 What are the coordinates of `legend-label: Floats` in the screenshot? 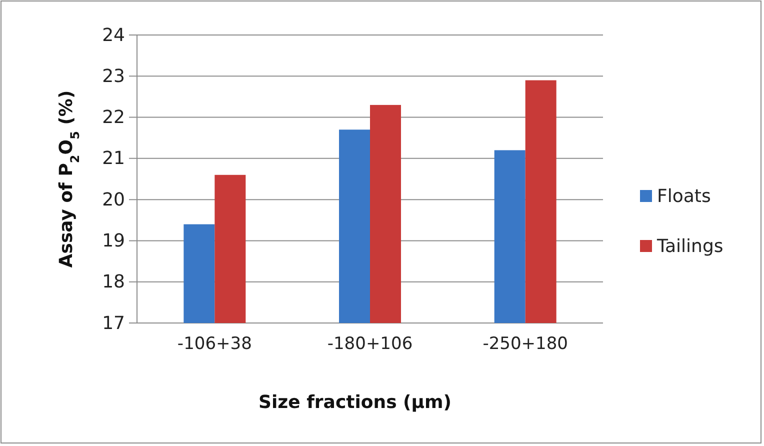 It's located at (684, 196).